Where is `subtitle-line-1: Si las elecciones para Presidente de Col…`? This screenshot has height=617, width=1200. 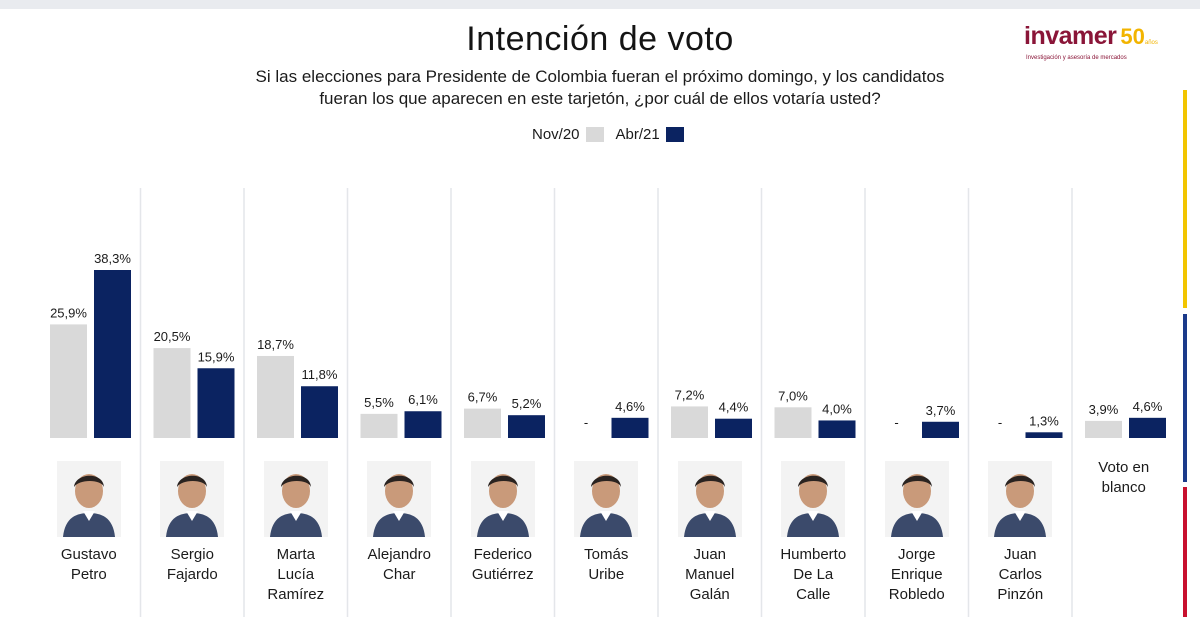 subtitle-line-1: Si las elecciones para Presidente de Col… is located at coordinates (600, 76).